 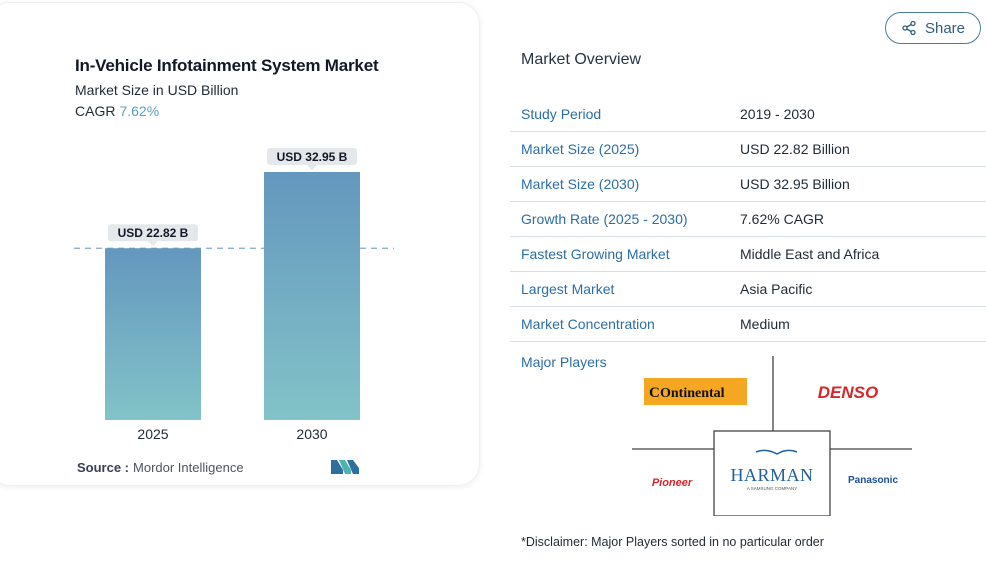 I want to click on continental-c: C, so click(x=654, y=393).